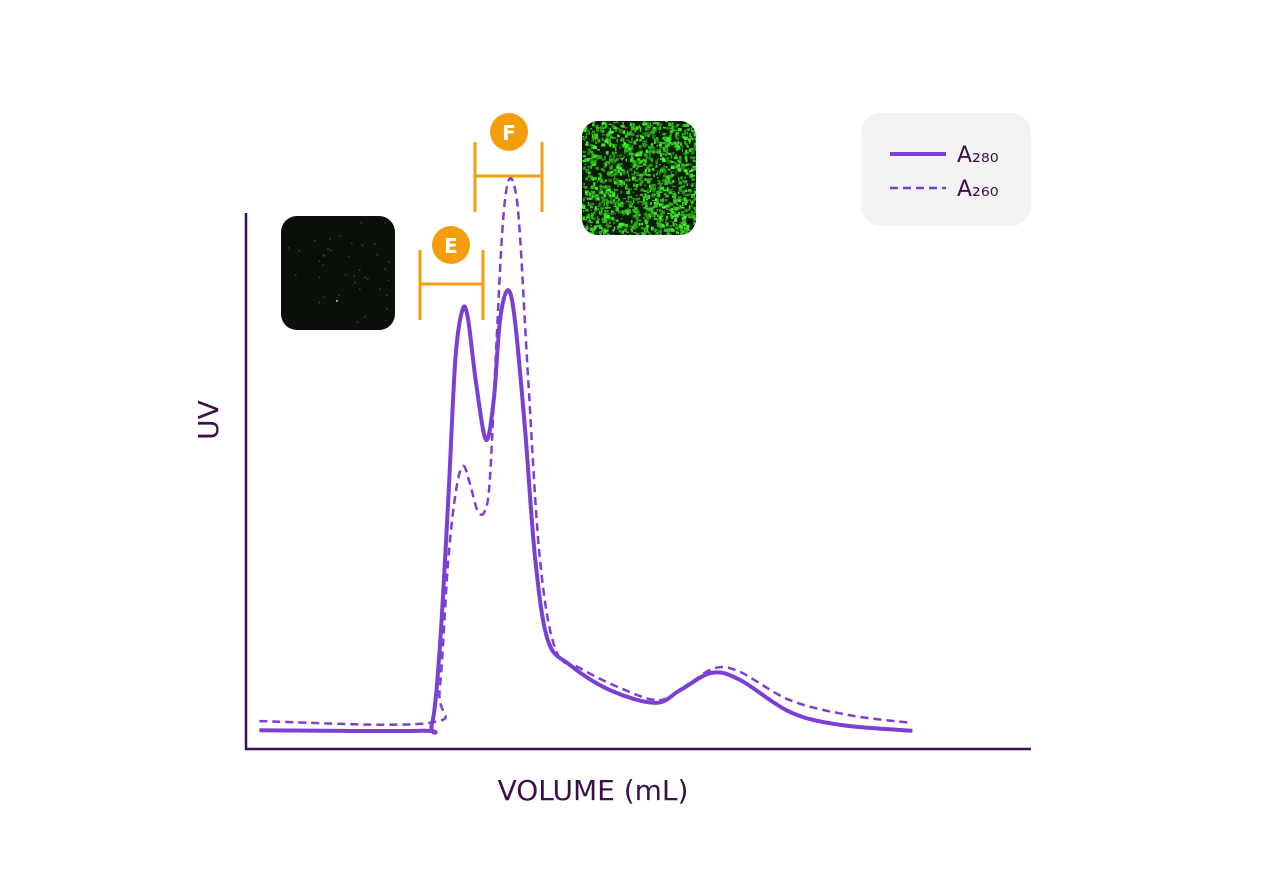 The width and height of the screenshot is (1280, 871). What do you see at coordinates (946, 169) in the screenshot?
I see `legend-box` at bounding box center [946, 169].